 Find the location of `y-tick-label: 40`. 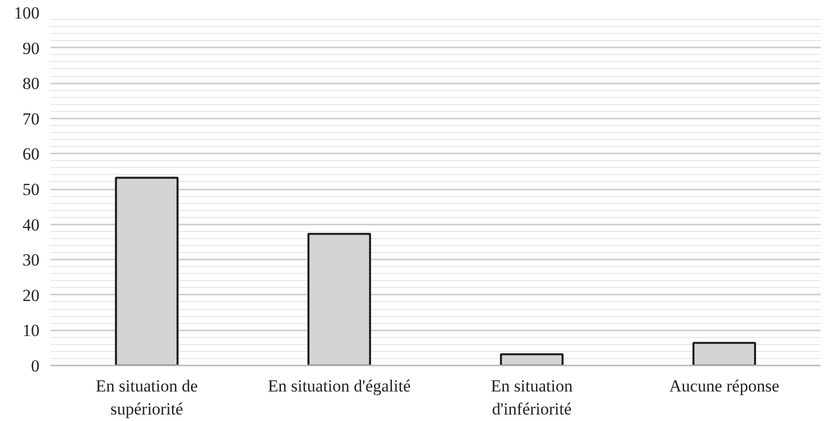

y-tick-label: 40 is located at coordinates (31, 224).